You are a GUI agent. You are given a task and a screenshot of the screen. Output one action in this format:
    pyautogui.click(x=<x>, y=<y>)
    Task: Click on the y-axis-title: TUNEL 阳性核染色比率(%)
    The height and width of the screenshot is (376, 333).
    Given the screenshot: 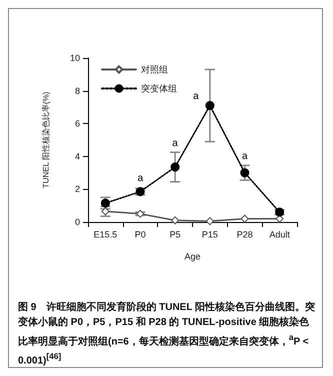 What is the action you would take?
    pyautogui.click(x=46, y=139)
    